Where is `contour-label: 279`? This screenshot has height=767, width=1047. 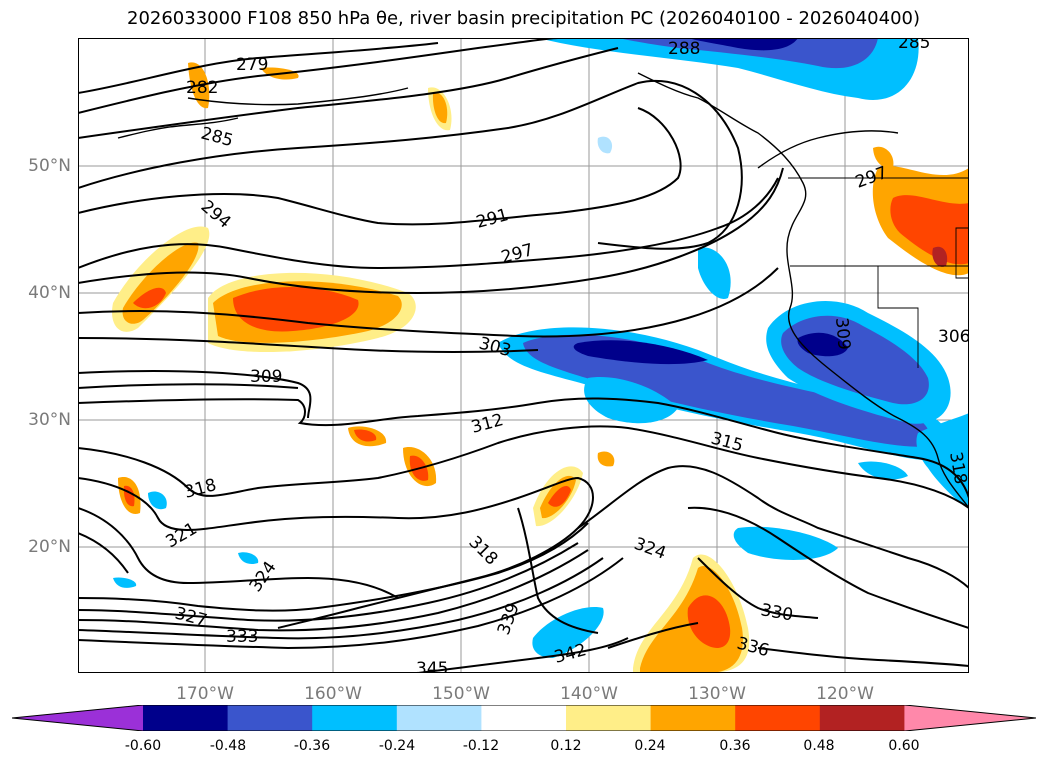 contour-label: 279 is located at coordinates (252, 65).